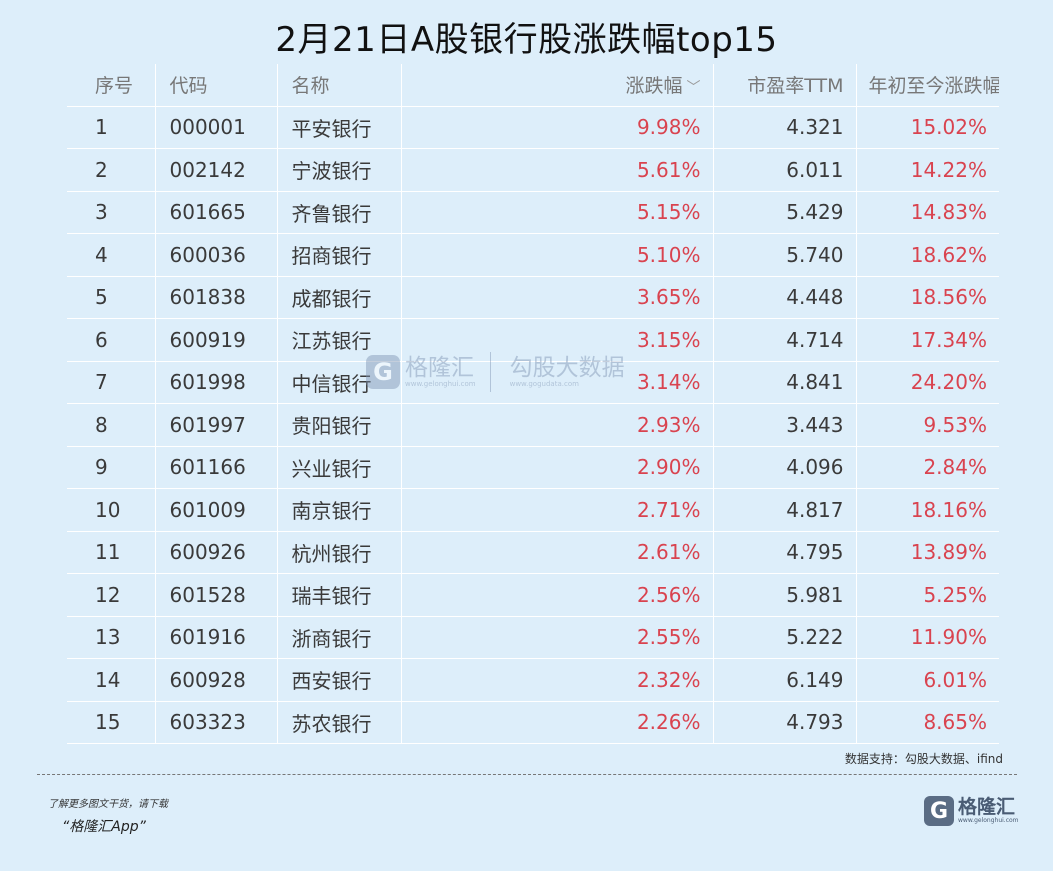 The image size is (1053, 871). I want to click on cell-name: 齐鲁银行, so click(339, 212).